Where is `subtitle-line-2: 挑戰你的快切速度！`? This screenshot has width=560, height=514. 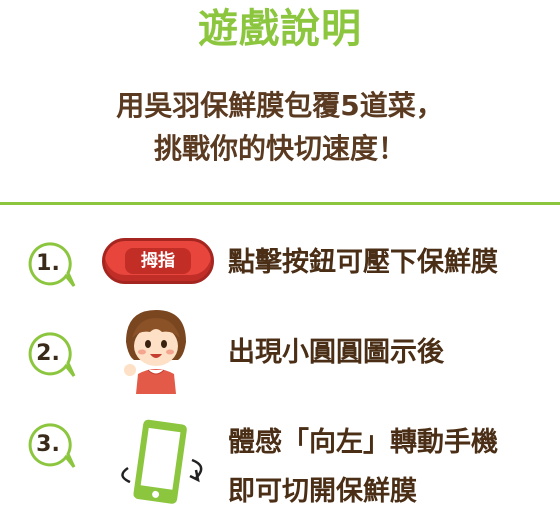
subtitle-line-2: 挑戰你的快切速度！ is located at coordinates (279, 148).